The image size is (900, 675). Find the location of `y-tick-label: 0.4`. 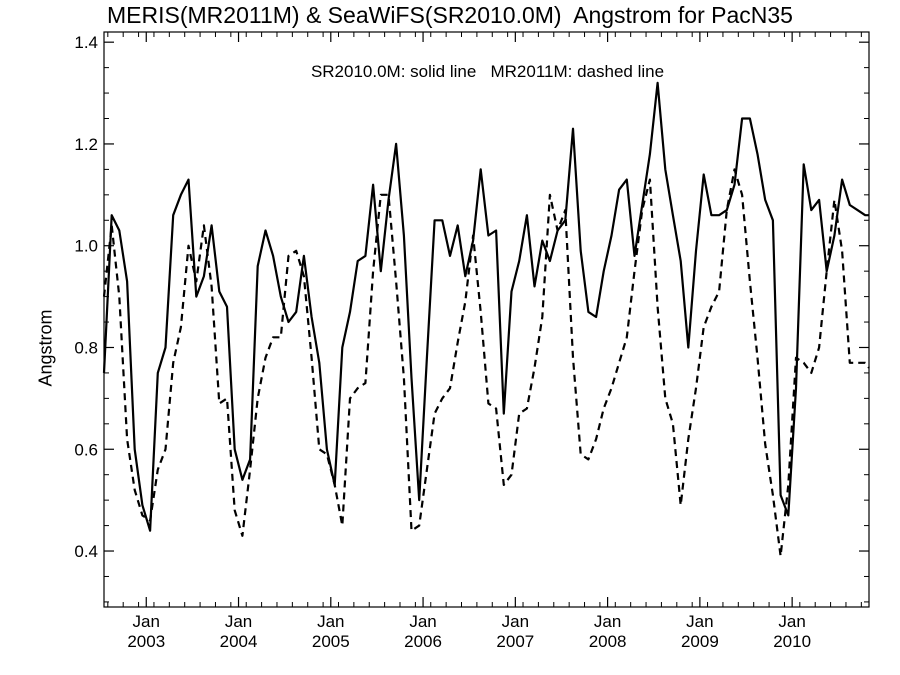

y-tick-label: 0.4 is located at coordinates (86, 551).